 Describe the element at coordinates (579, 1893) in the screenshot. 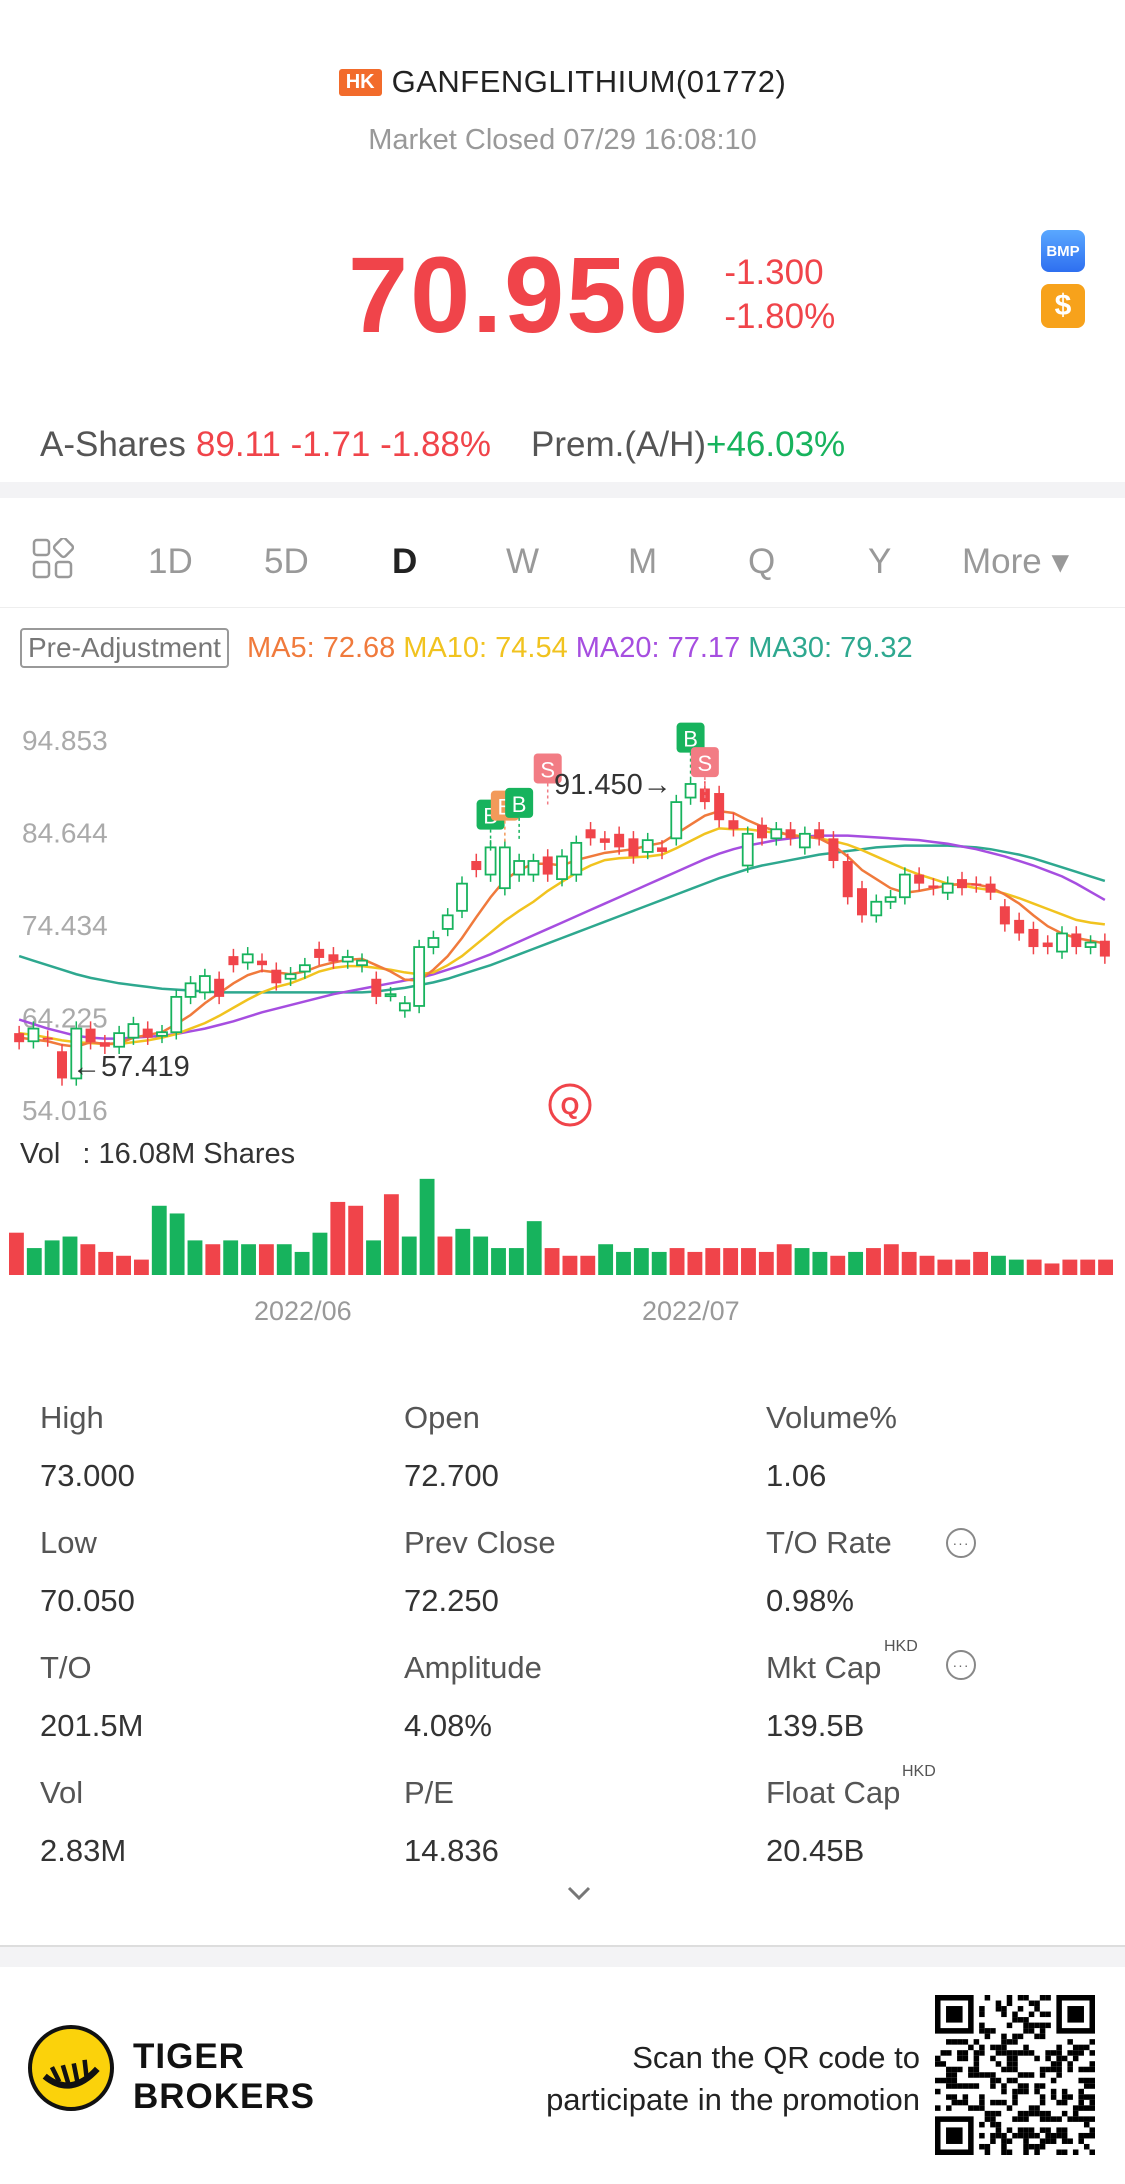

I see `chevron-down-icon` at that location.